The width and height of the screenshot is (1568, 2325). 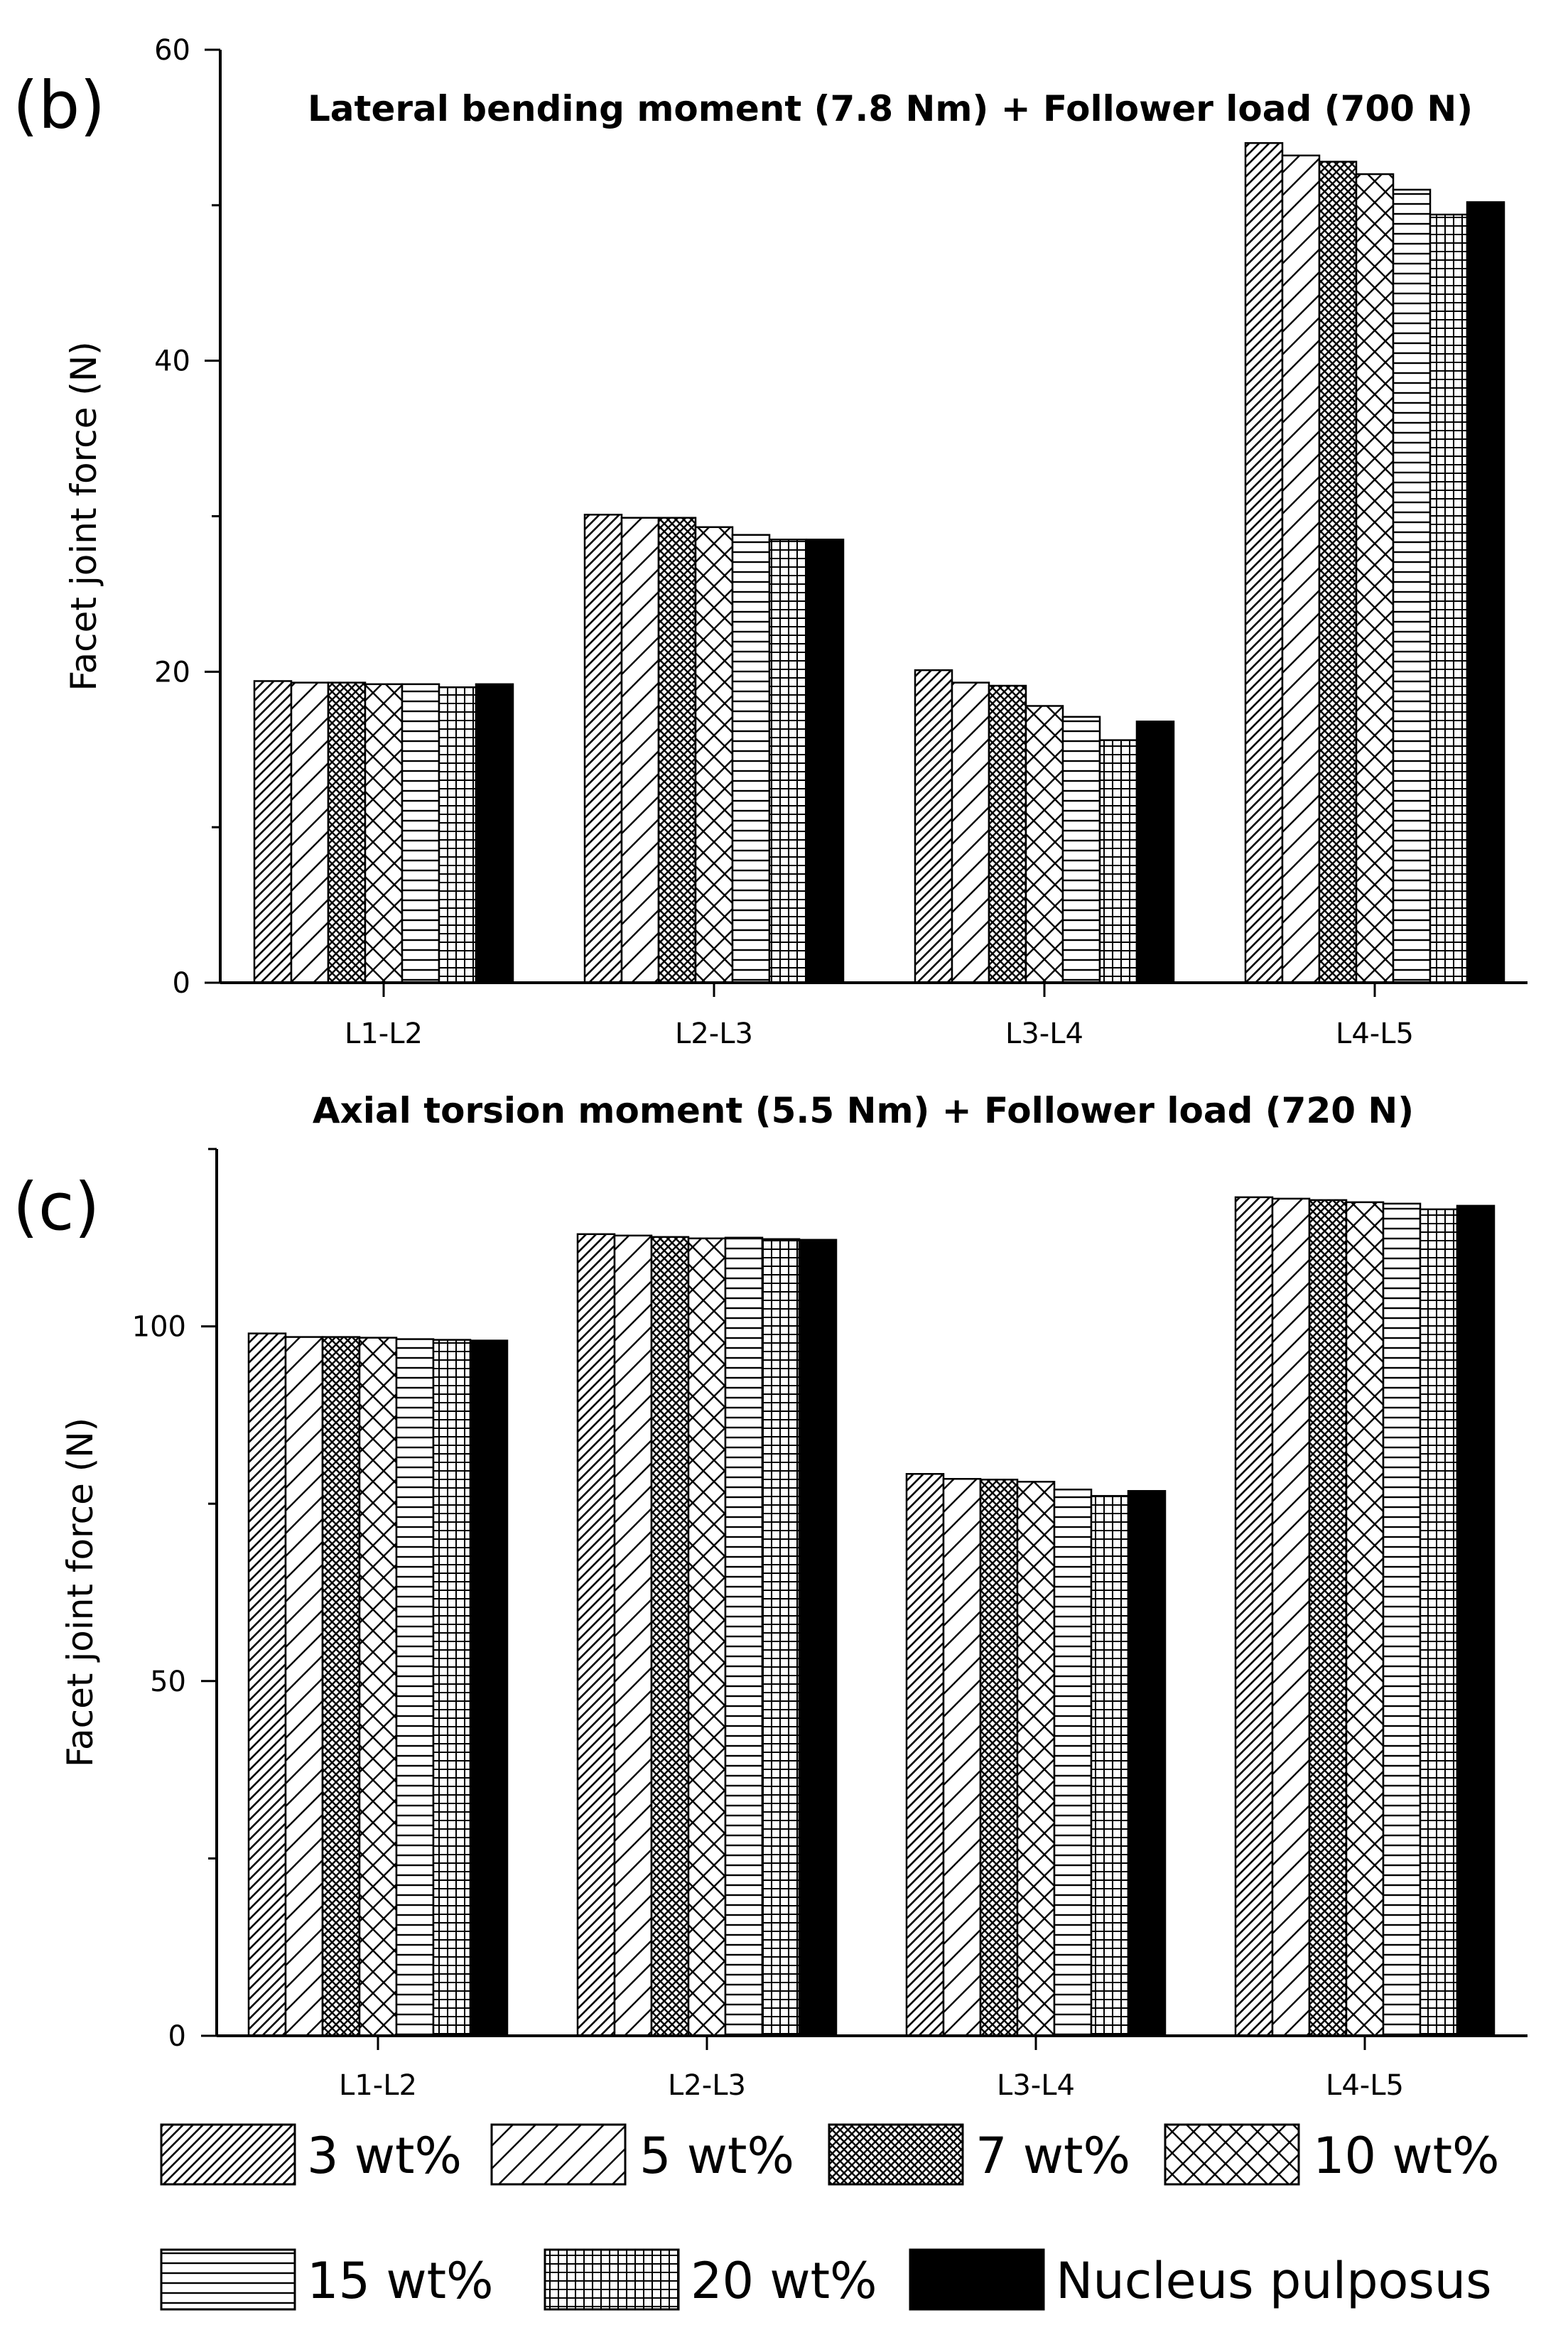 What do you see at coordinates (172, 361) in the screenshot?
I see `y-tick-label: 40` at bounding box center [172, 361].